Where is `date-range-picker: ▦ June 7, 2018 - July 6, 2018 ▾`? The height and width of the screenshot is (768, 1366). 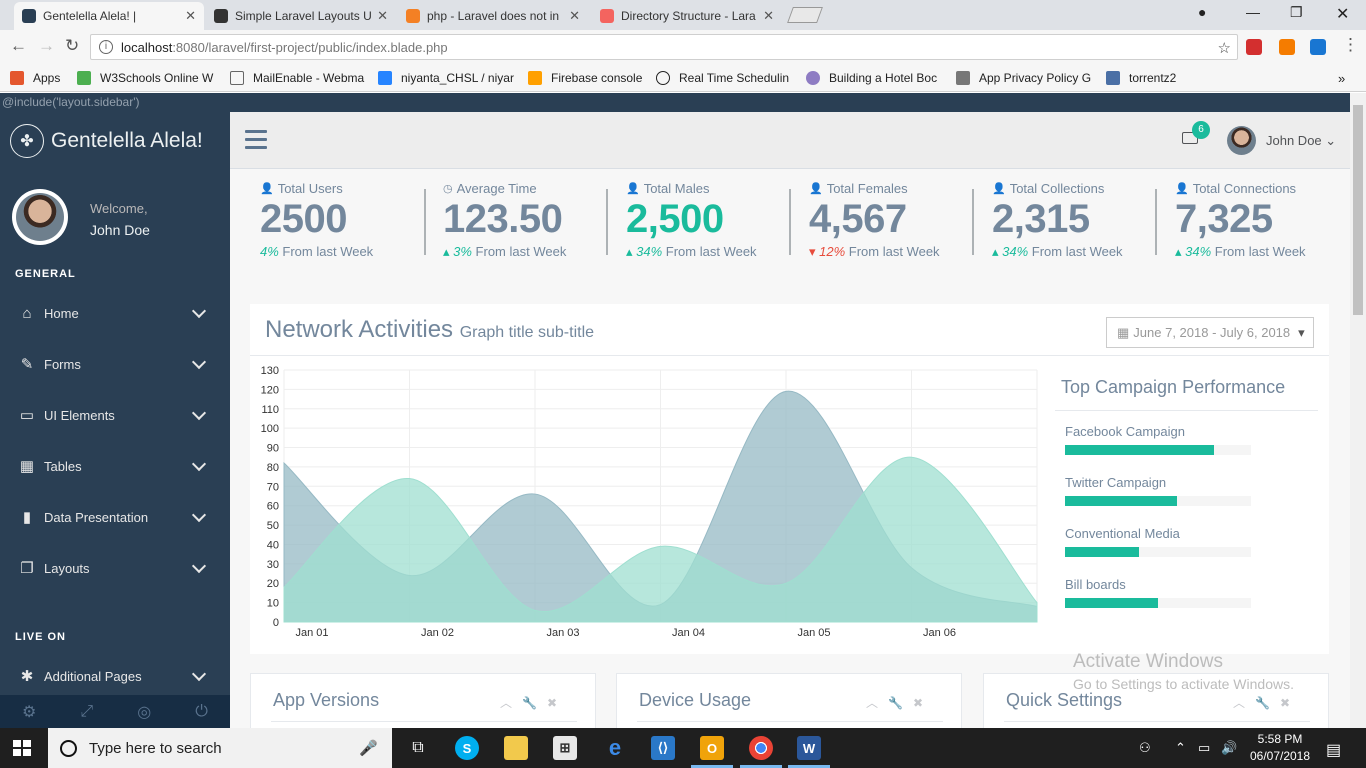
date-range-picker: ▦ June 7, 2018 - July 6, 2018 ▾ is located at coordinates (1210, 332).